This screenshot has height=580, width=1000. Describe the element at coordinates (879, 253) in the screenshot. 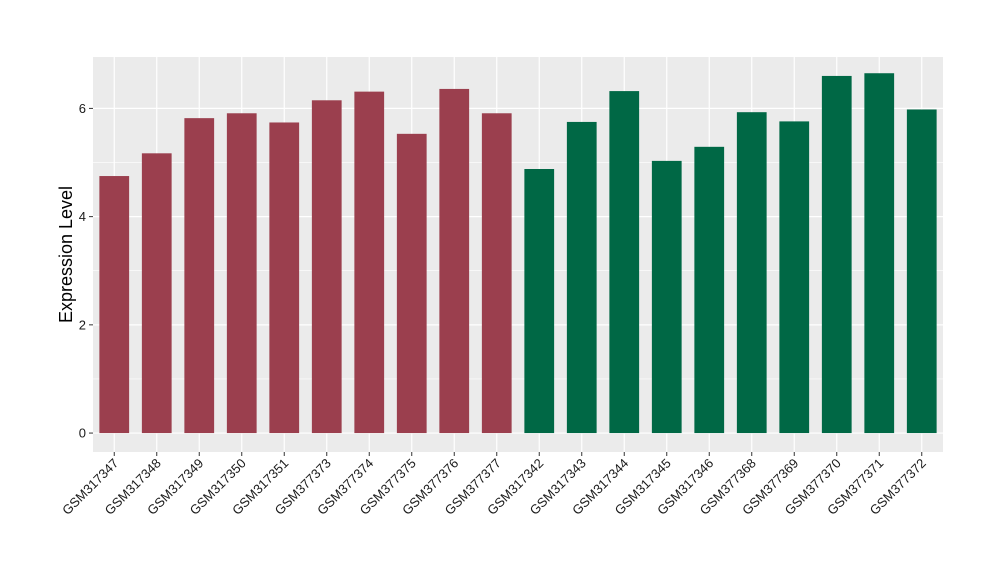

I see `bar-GSM377371` at that location.